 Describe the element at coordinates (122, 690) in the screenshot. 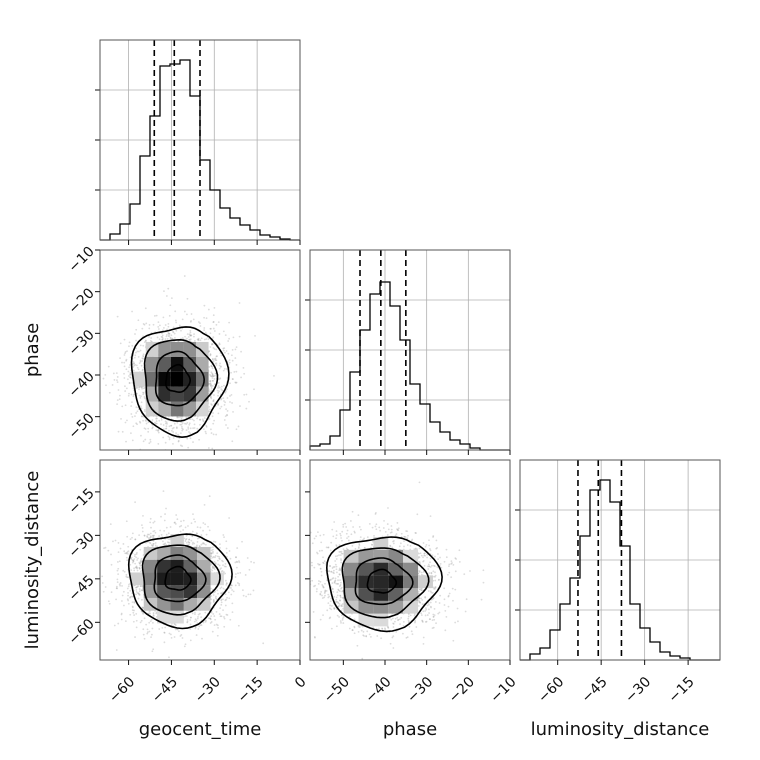

I see `x-tick-label: −60` at that location.